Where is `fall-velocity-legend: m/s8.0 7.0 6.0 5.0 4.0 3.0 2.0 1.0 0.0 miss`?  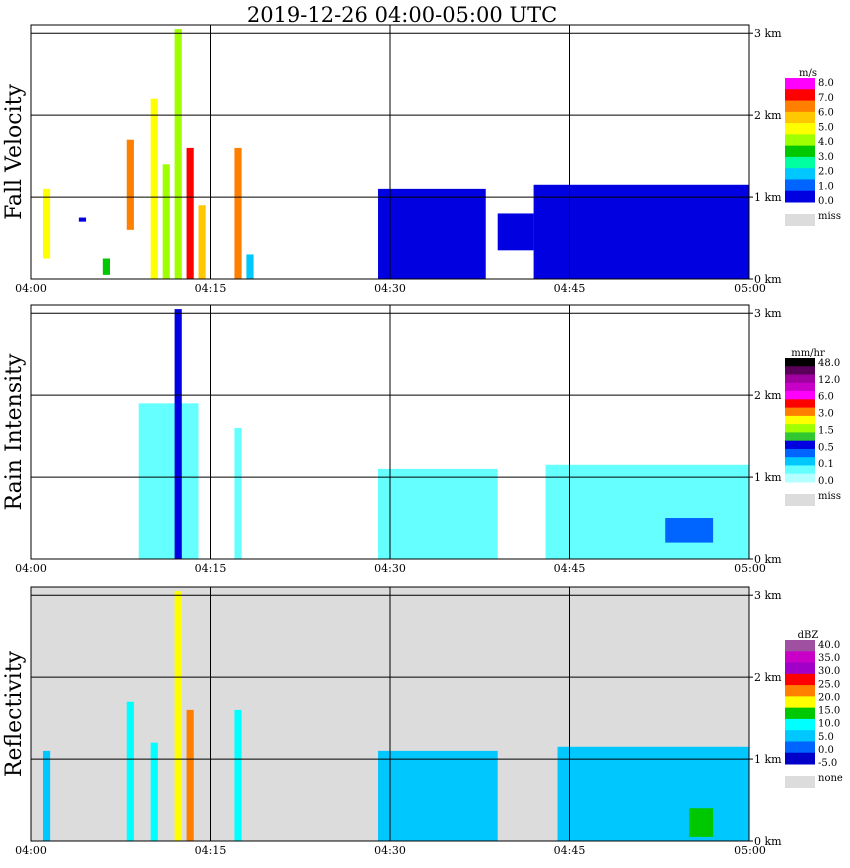 fall-velocity-legend: m/s8.0 7.0 6.0 5.0 4.0 3.0 2.0 1.0 0.0 miss is located at coordinates (813, 147).